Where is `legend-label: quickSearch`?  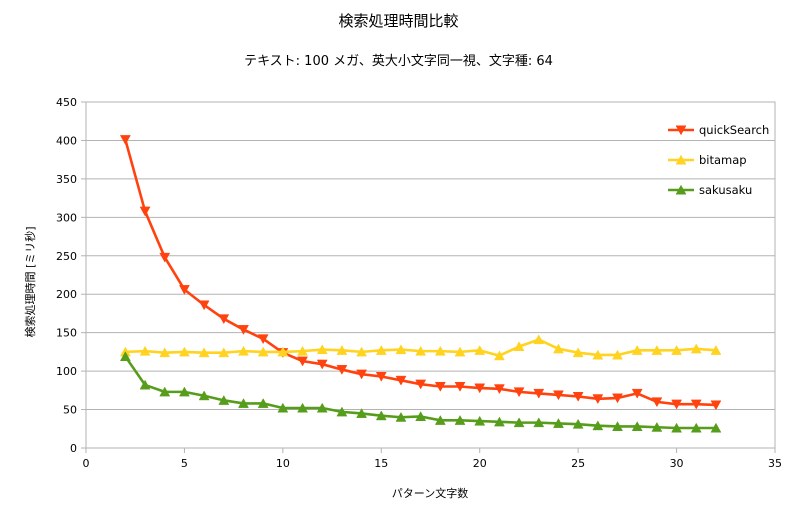 legend-label: quickSearch is located at coordinates (734, 130).